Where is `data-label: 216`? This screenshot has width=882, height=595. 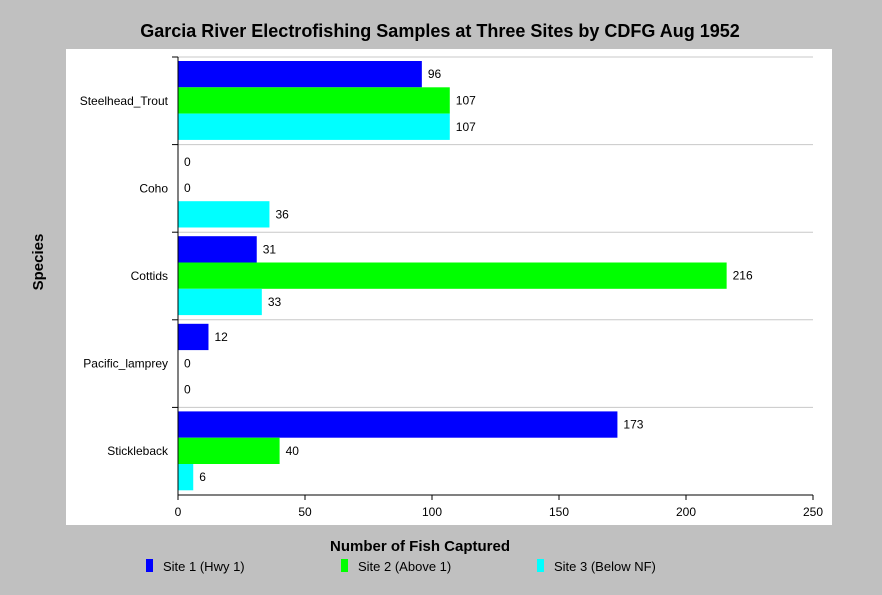
data-label: 216 is located at coordinates (743, 276).